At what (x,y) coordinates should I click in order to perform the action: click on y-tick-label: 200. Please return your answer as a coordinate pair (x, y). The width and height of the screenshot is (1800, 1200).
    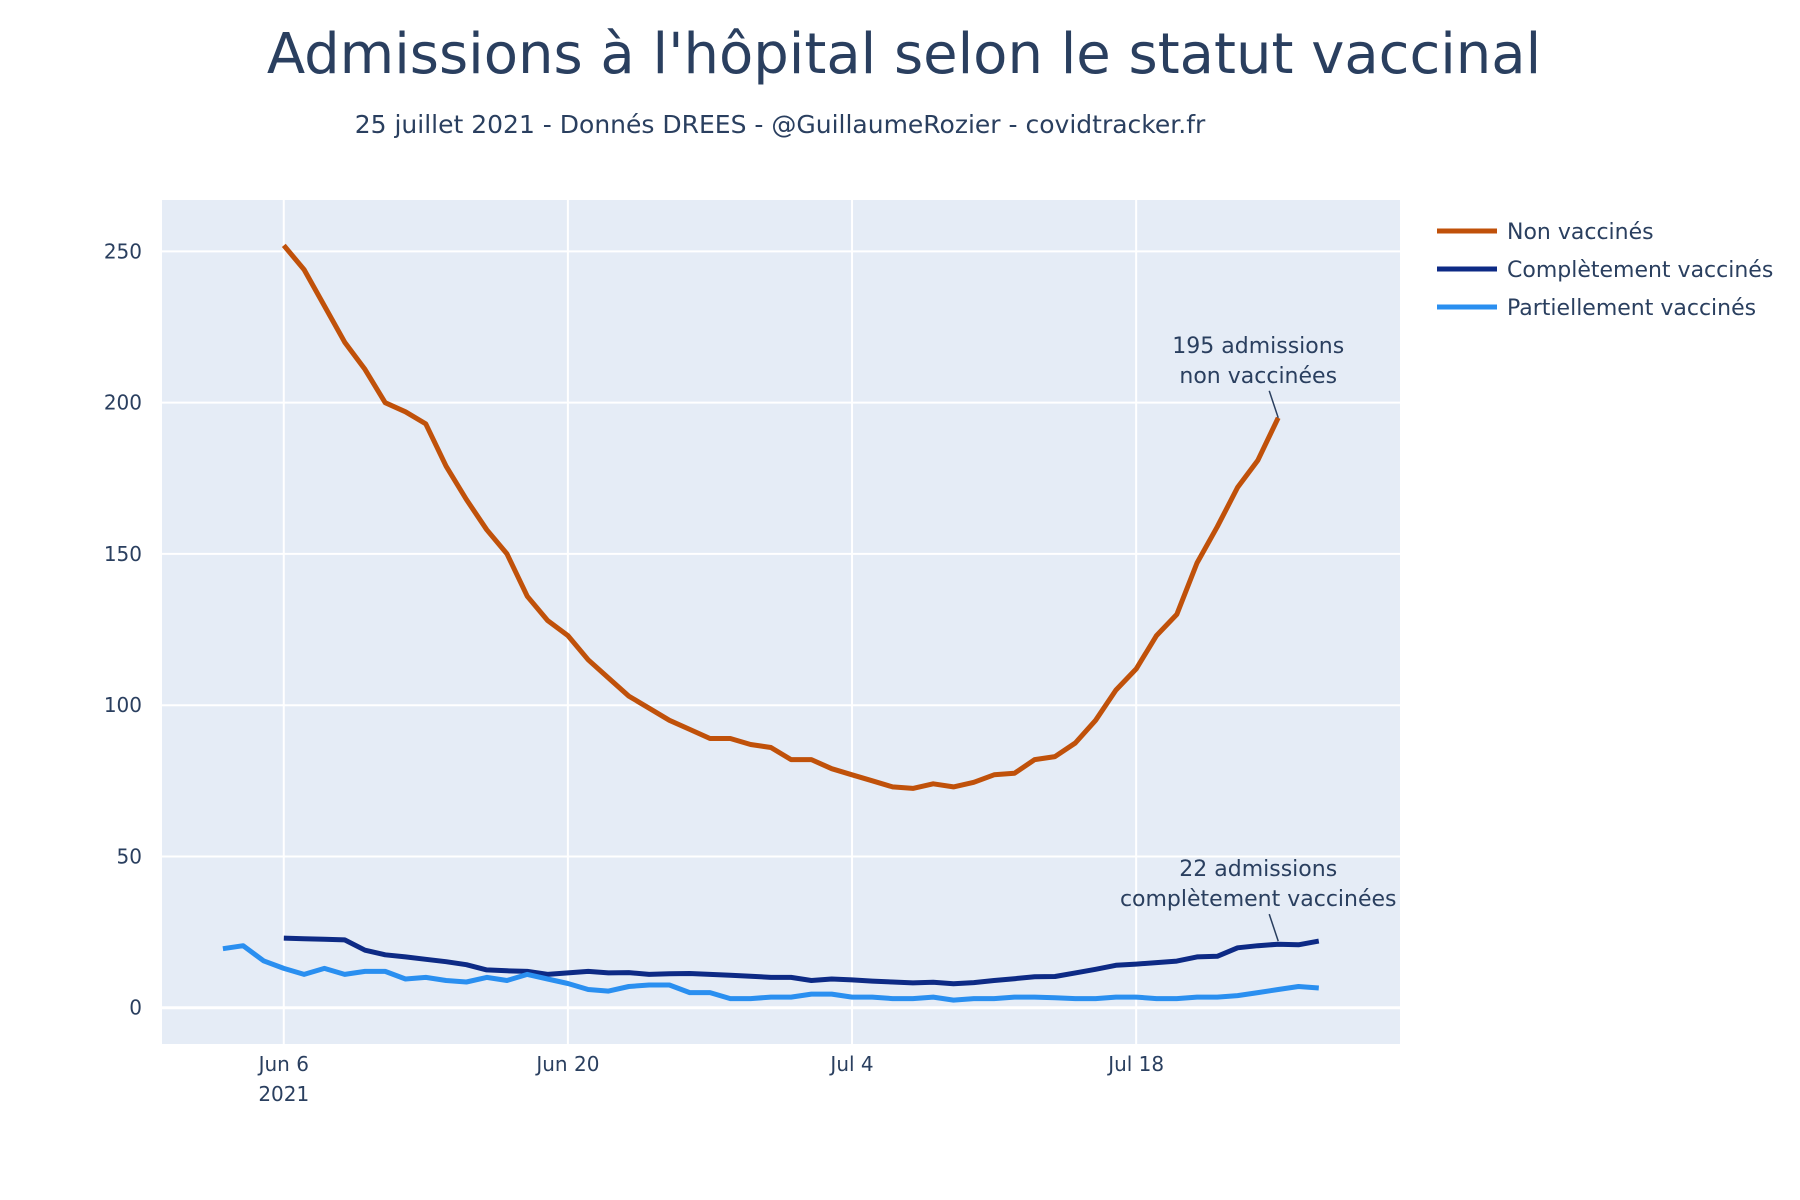
    Looking at the image, I should click on (123, 403).